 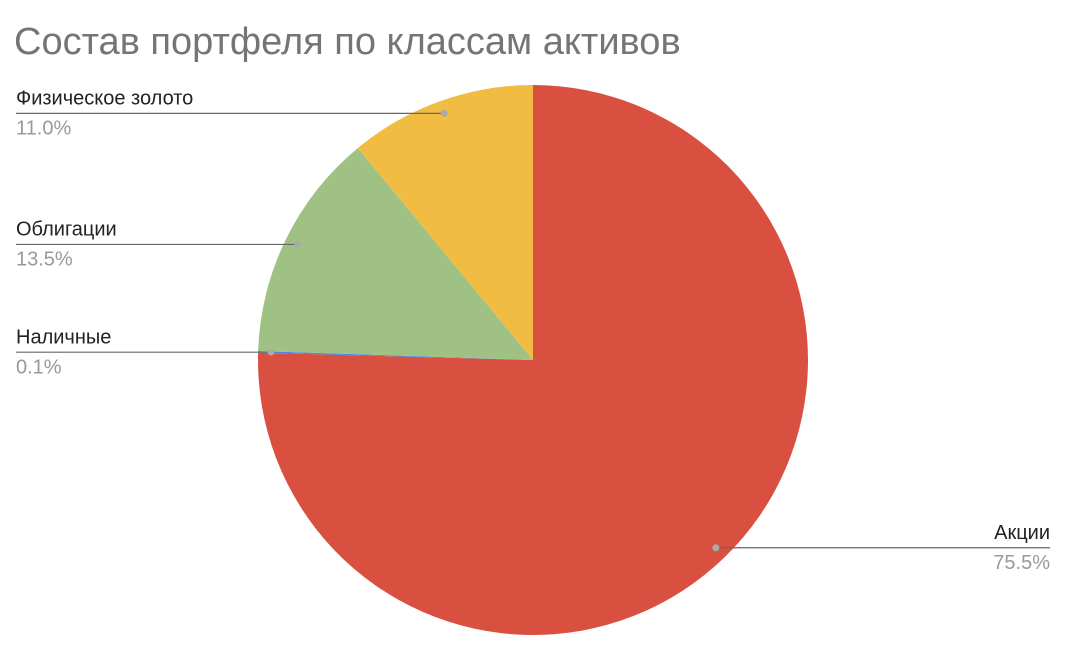 What do you see at coordinates (347, 42) in the screenshot?
I see `chart-title: Состав портфеля по классам активов` at bounding box center [347, 42].